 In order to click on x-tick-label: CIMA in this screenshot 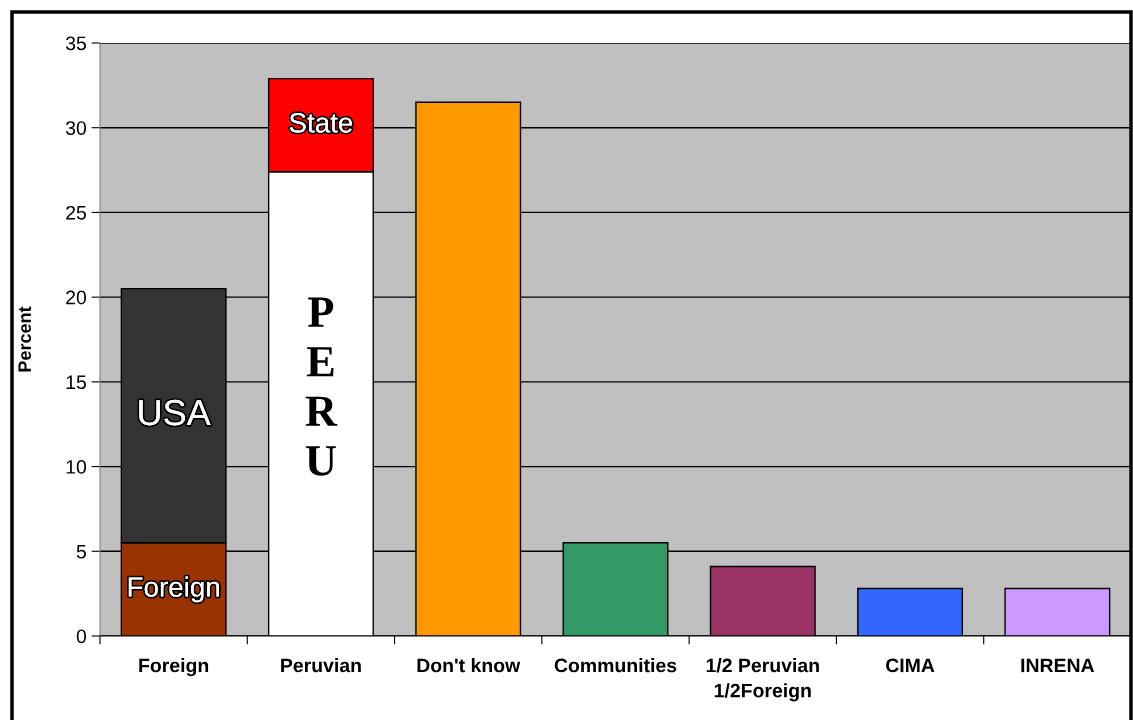, I will do `click(910, 665)`.